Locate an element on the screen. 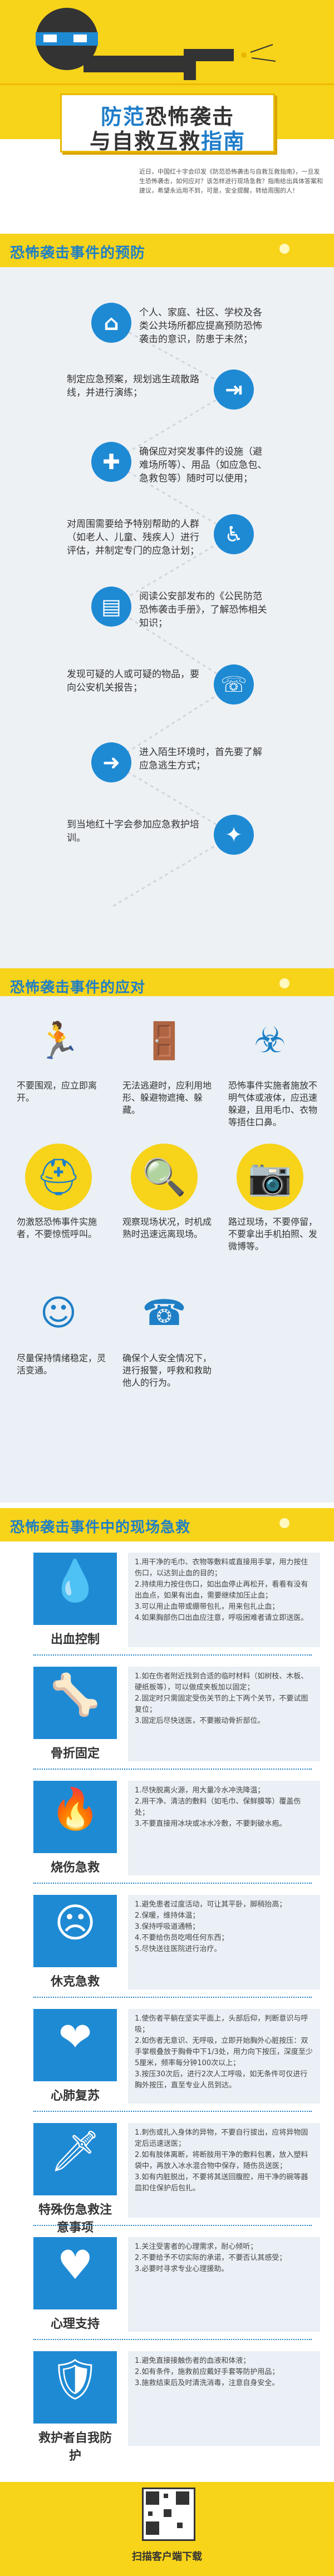 This screenshot has height=2576, width=334. shield-icon: 🛡 is located at coordinates (75, 2379).